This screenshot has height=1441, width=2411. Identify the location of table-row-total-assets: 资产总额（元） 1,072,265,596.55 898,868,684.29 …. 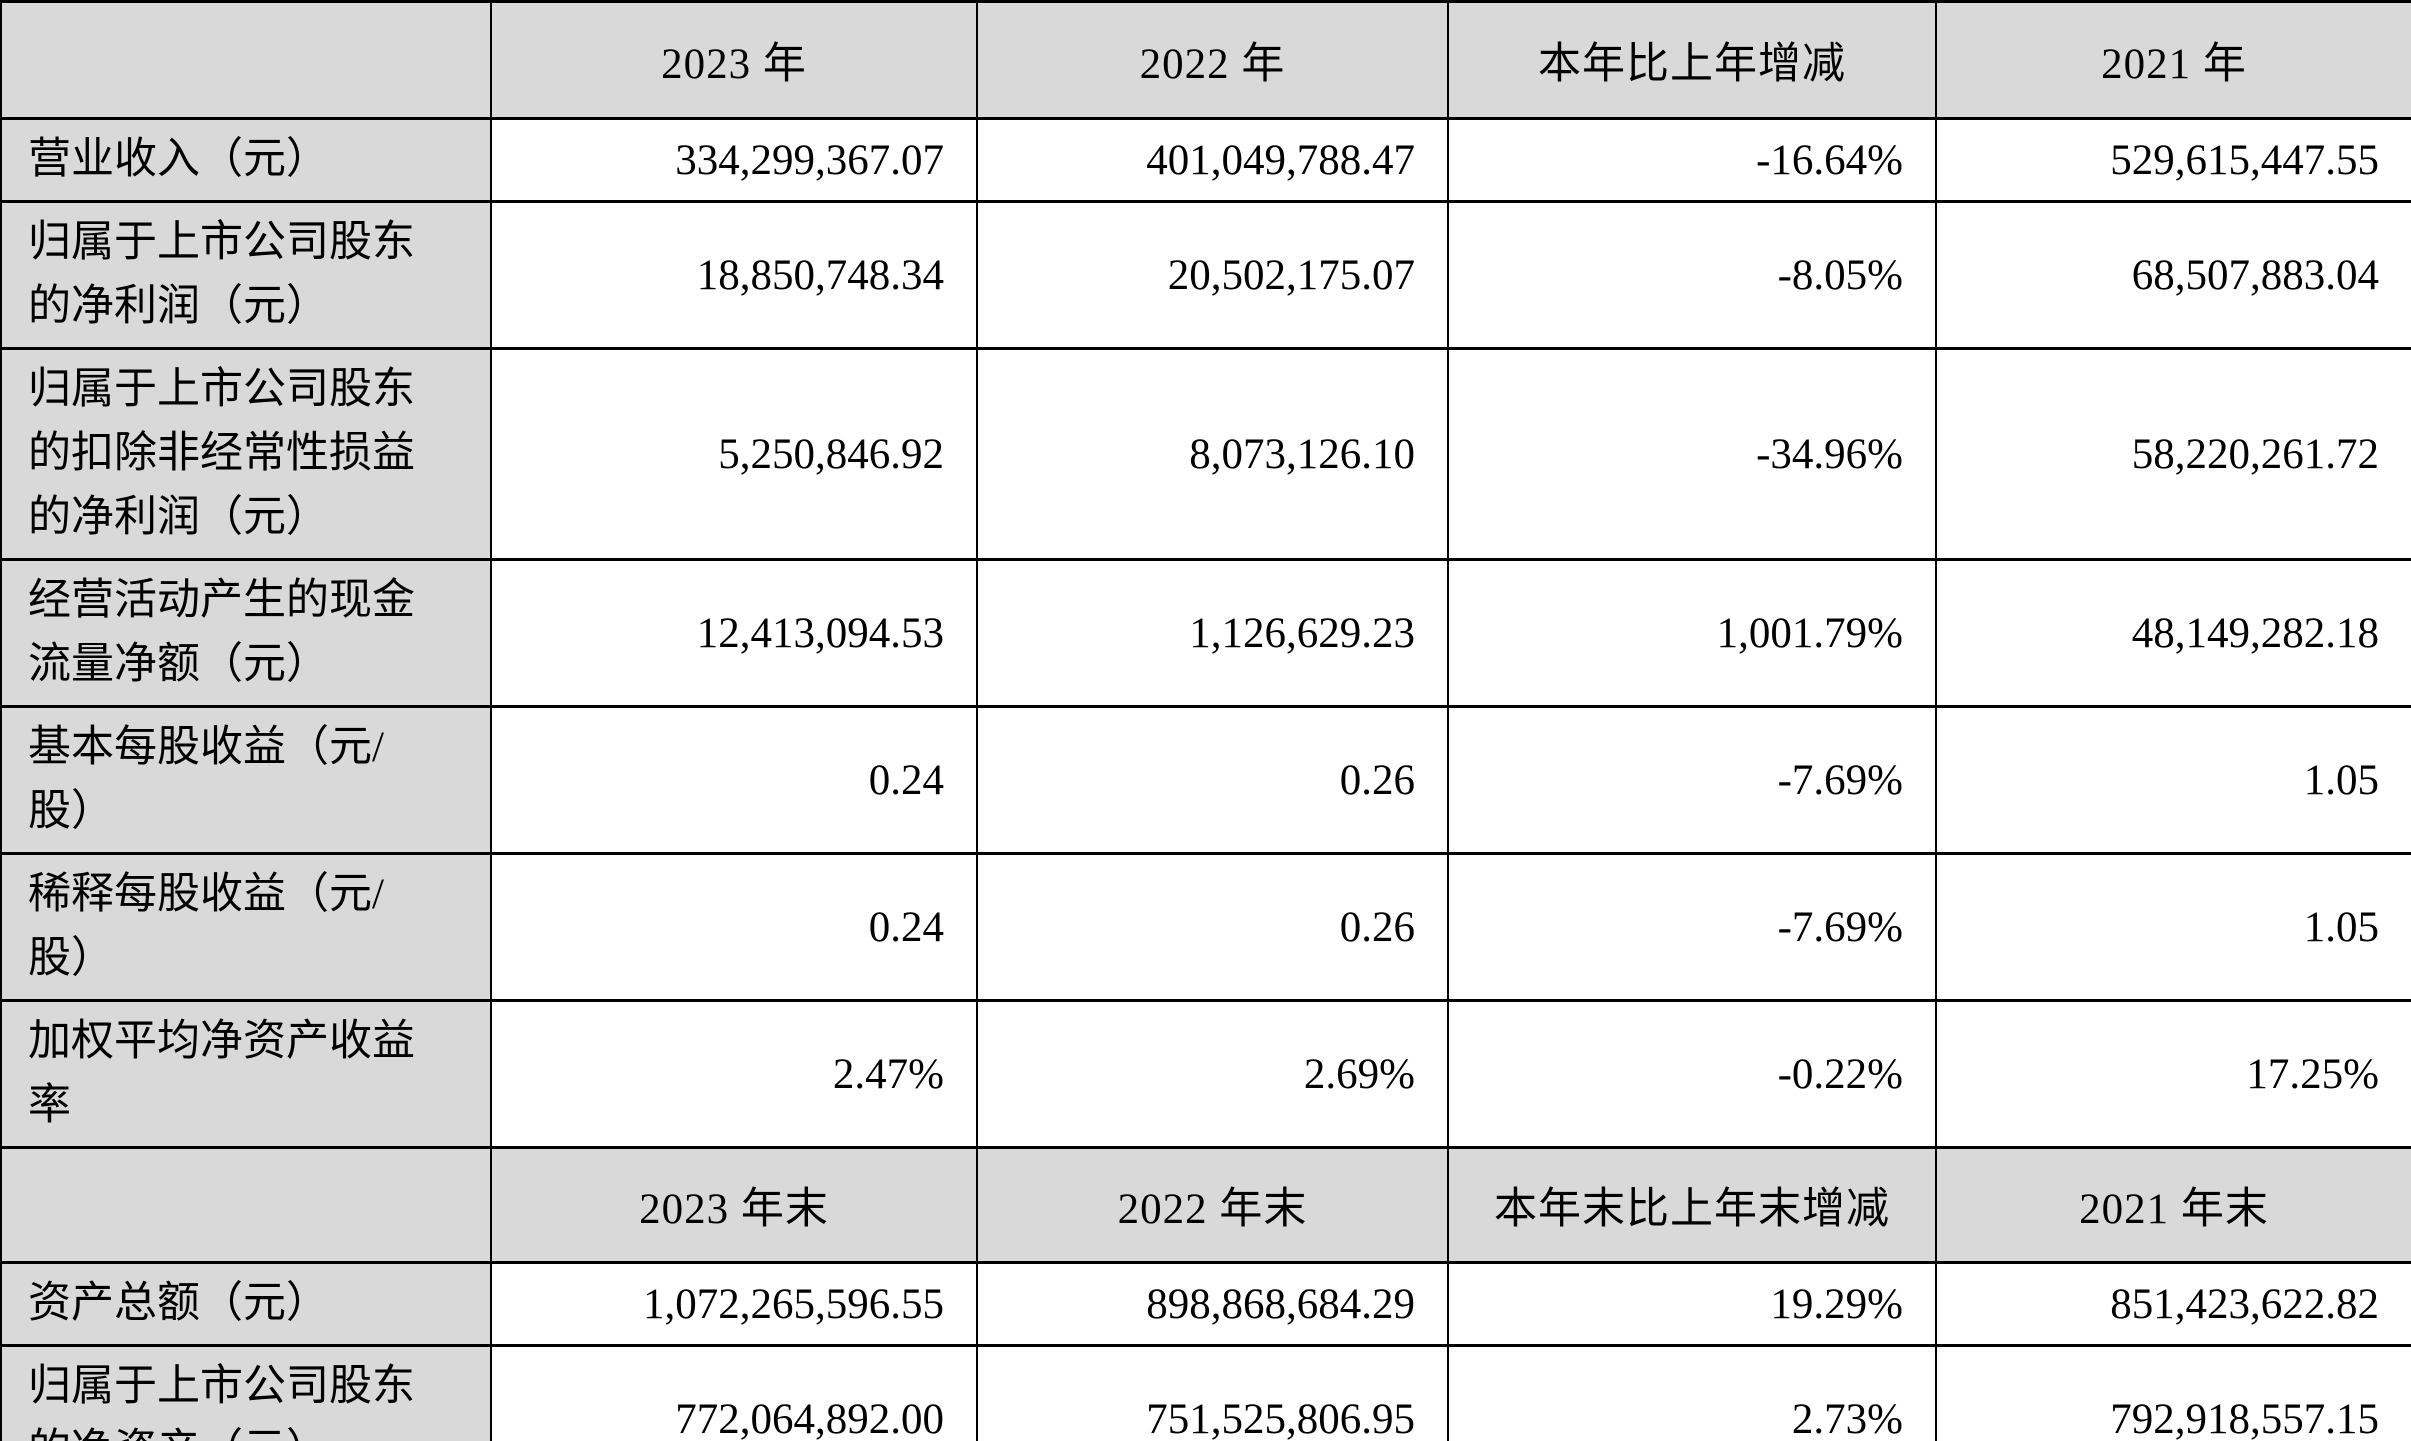
(1205, 1304).